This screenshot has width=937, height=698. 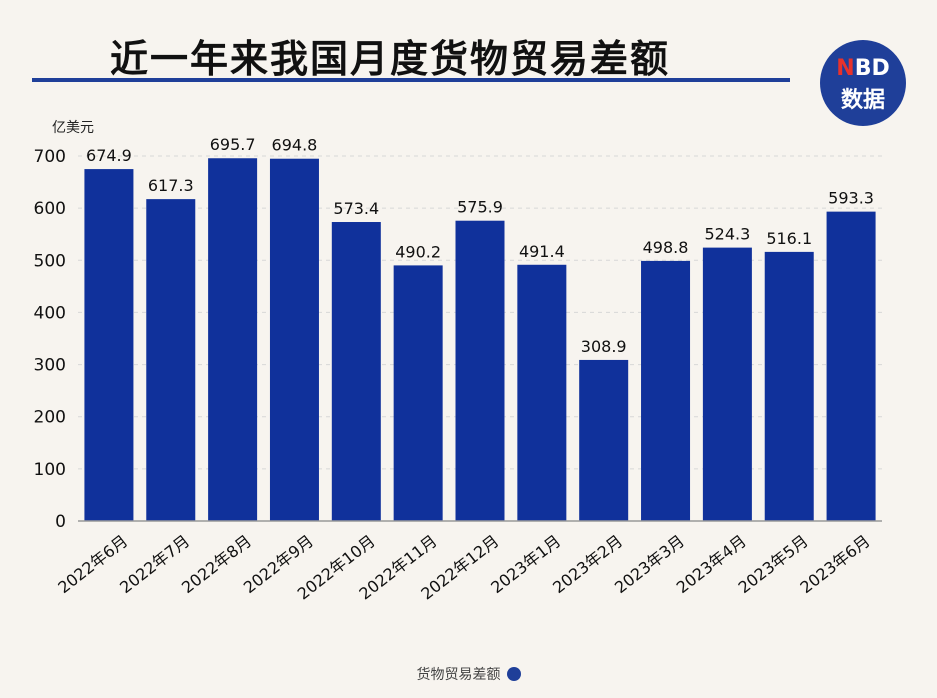 I want to click on data-label: 674.9, so click(x=109, y=155).